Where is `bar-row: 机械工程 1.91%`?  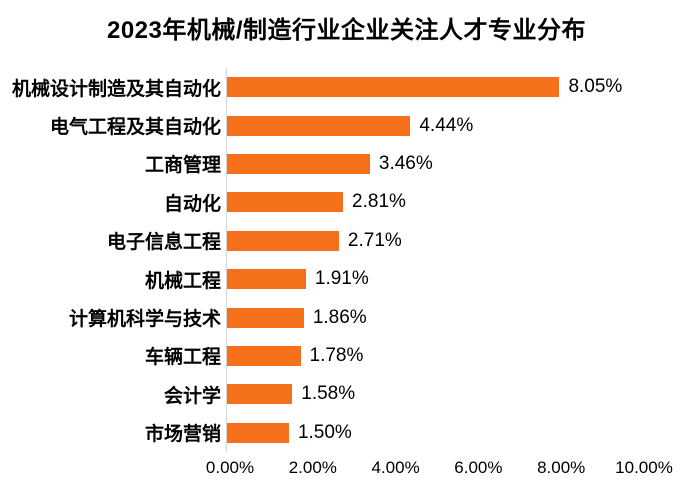
bar-row: 机械工程 1.91% is located at coordinates (346, 279).